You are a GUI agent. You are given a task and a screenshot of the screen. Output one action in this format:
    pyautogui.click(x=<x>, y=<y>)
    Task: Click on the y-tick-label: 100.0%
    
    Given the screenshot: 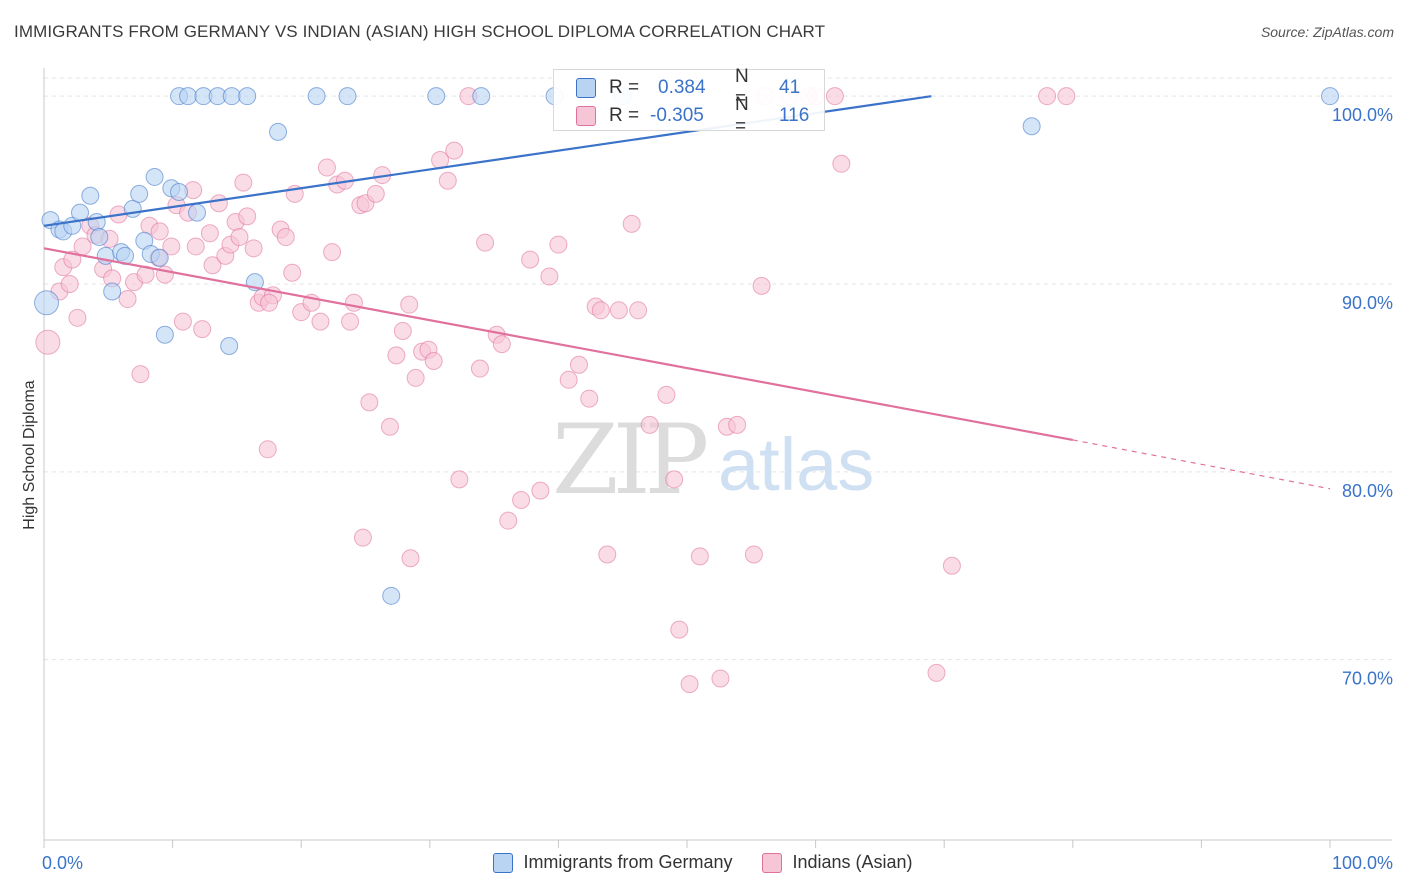 What is the action you would take?
    pyautogui.click(x=1362, y=115)
    